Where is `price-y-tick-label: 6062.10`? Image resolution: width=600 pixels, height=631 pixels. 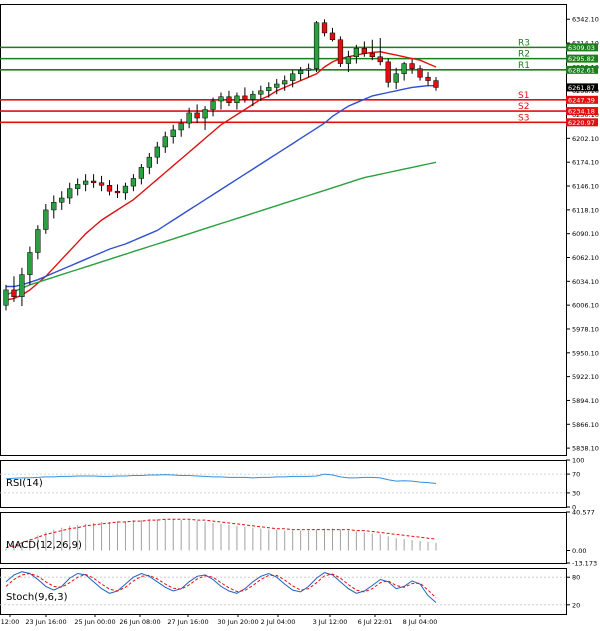 price-y-tick-label: 6062.10 is located at coordinates (585, 258).